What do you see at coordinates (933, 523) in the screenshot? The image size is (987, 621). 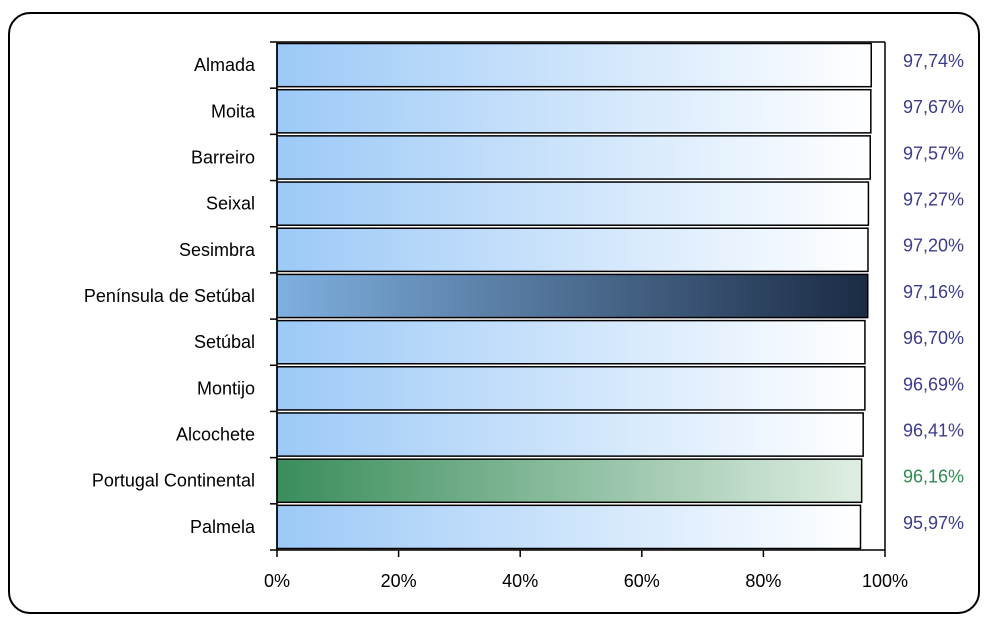 I see `data-label: 95,97%` at bounding box center [933, 523].